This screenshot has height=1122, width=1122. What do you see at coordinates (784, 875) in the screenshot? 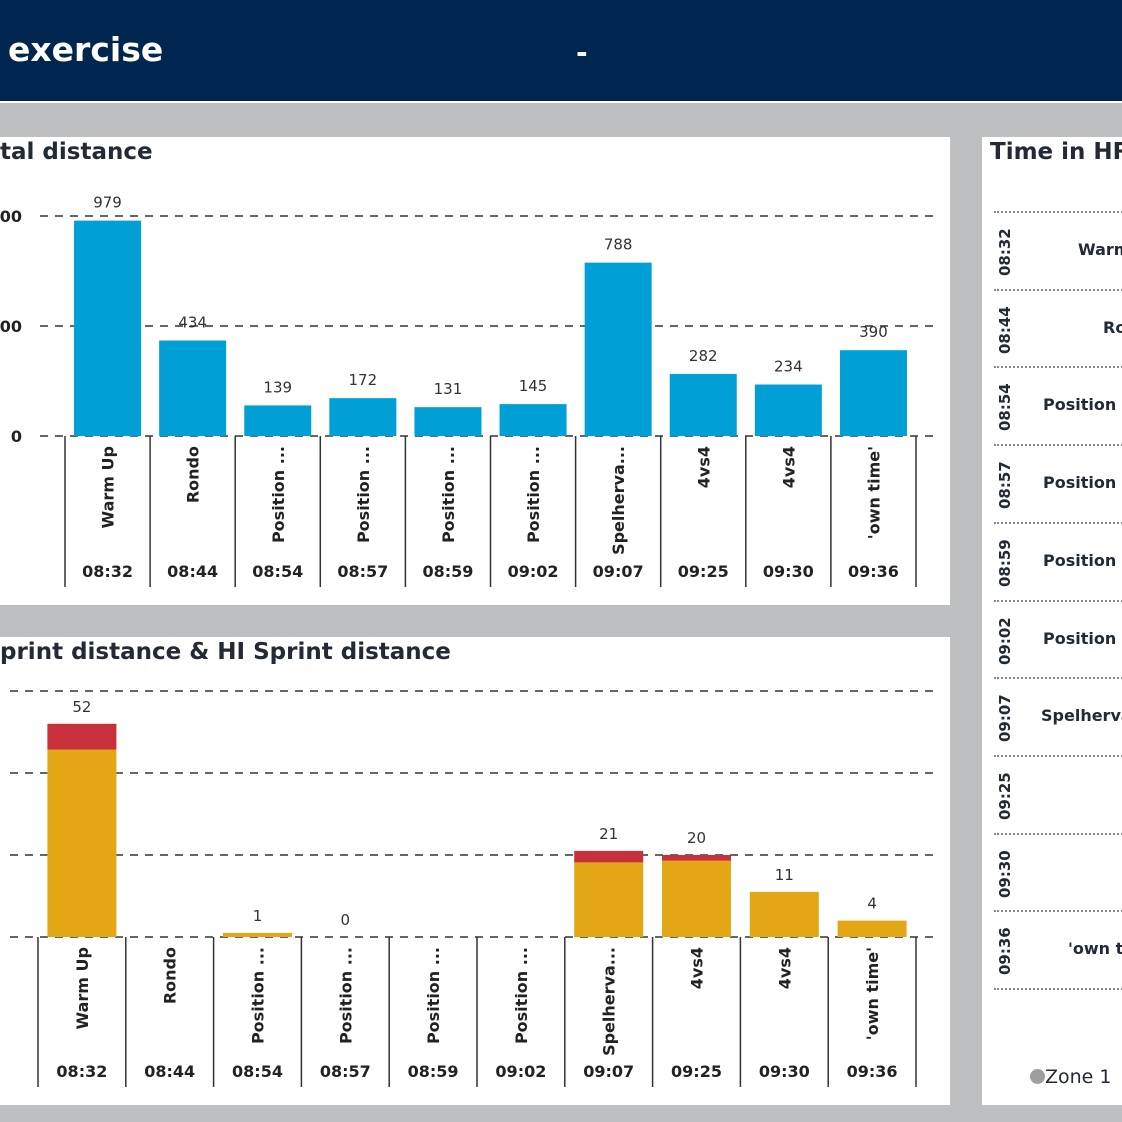
I see `data-label: 11` at bounding box center [784, 875].